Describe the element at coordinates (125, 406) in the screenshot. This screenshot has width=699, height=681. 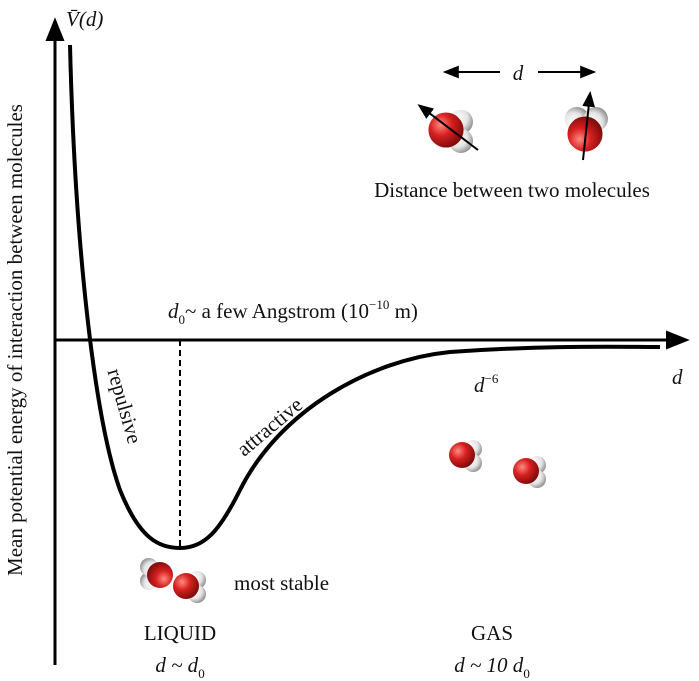
I see `repulsive-label: repulsive` at that location.